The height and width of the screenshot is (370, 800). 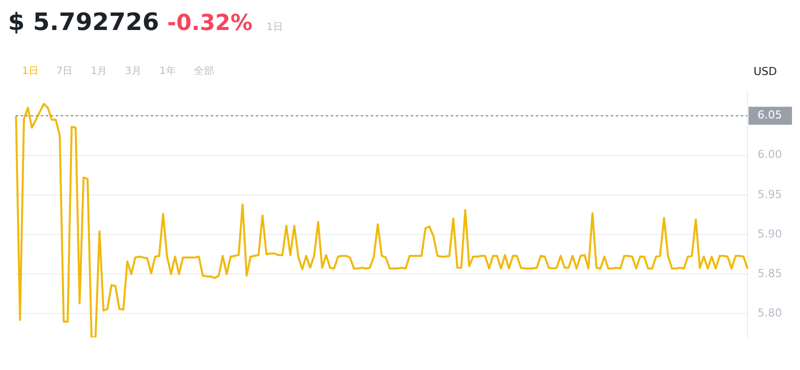 What do you see at coordinates (770, 155) in the screenshot?
I see `y-tick-label: 6.00` at bounding box center [770, 155].